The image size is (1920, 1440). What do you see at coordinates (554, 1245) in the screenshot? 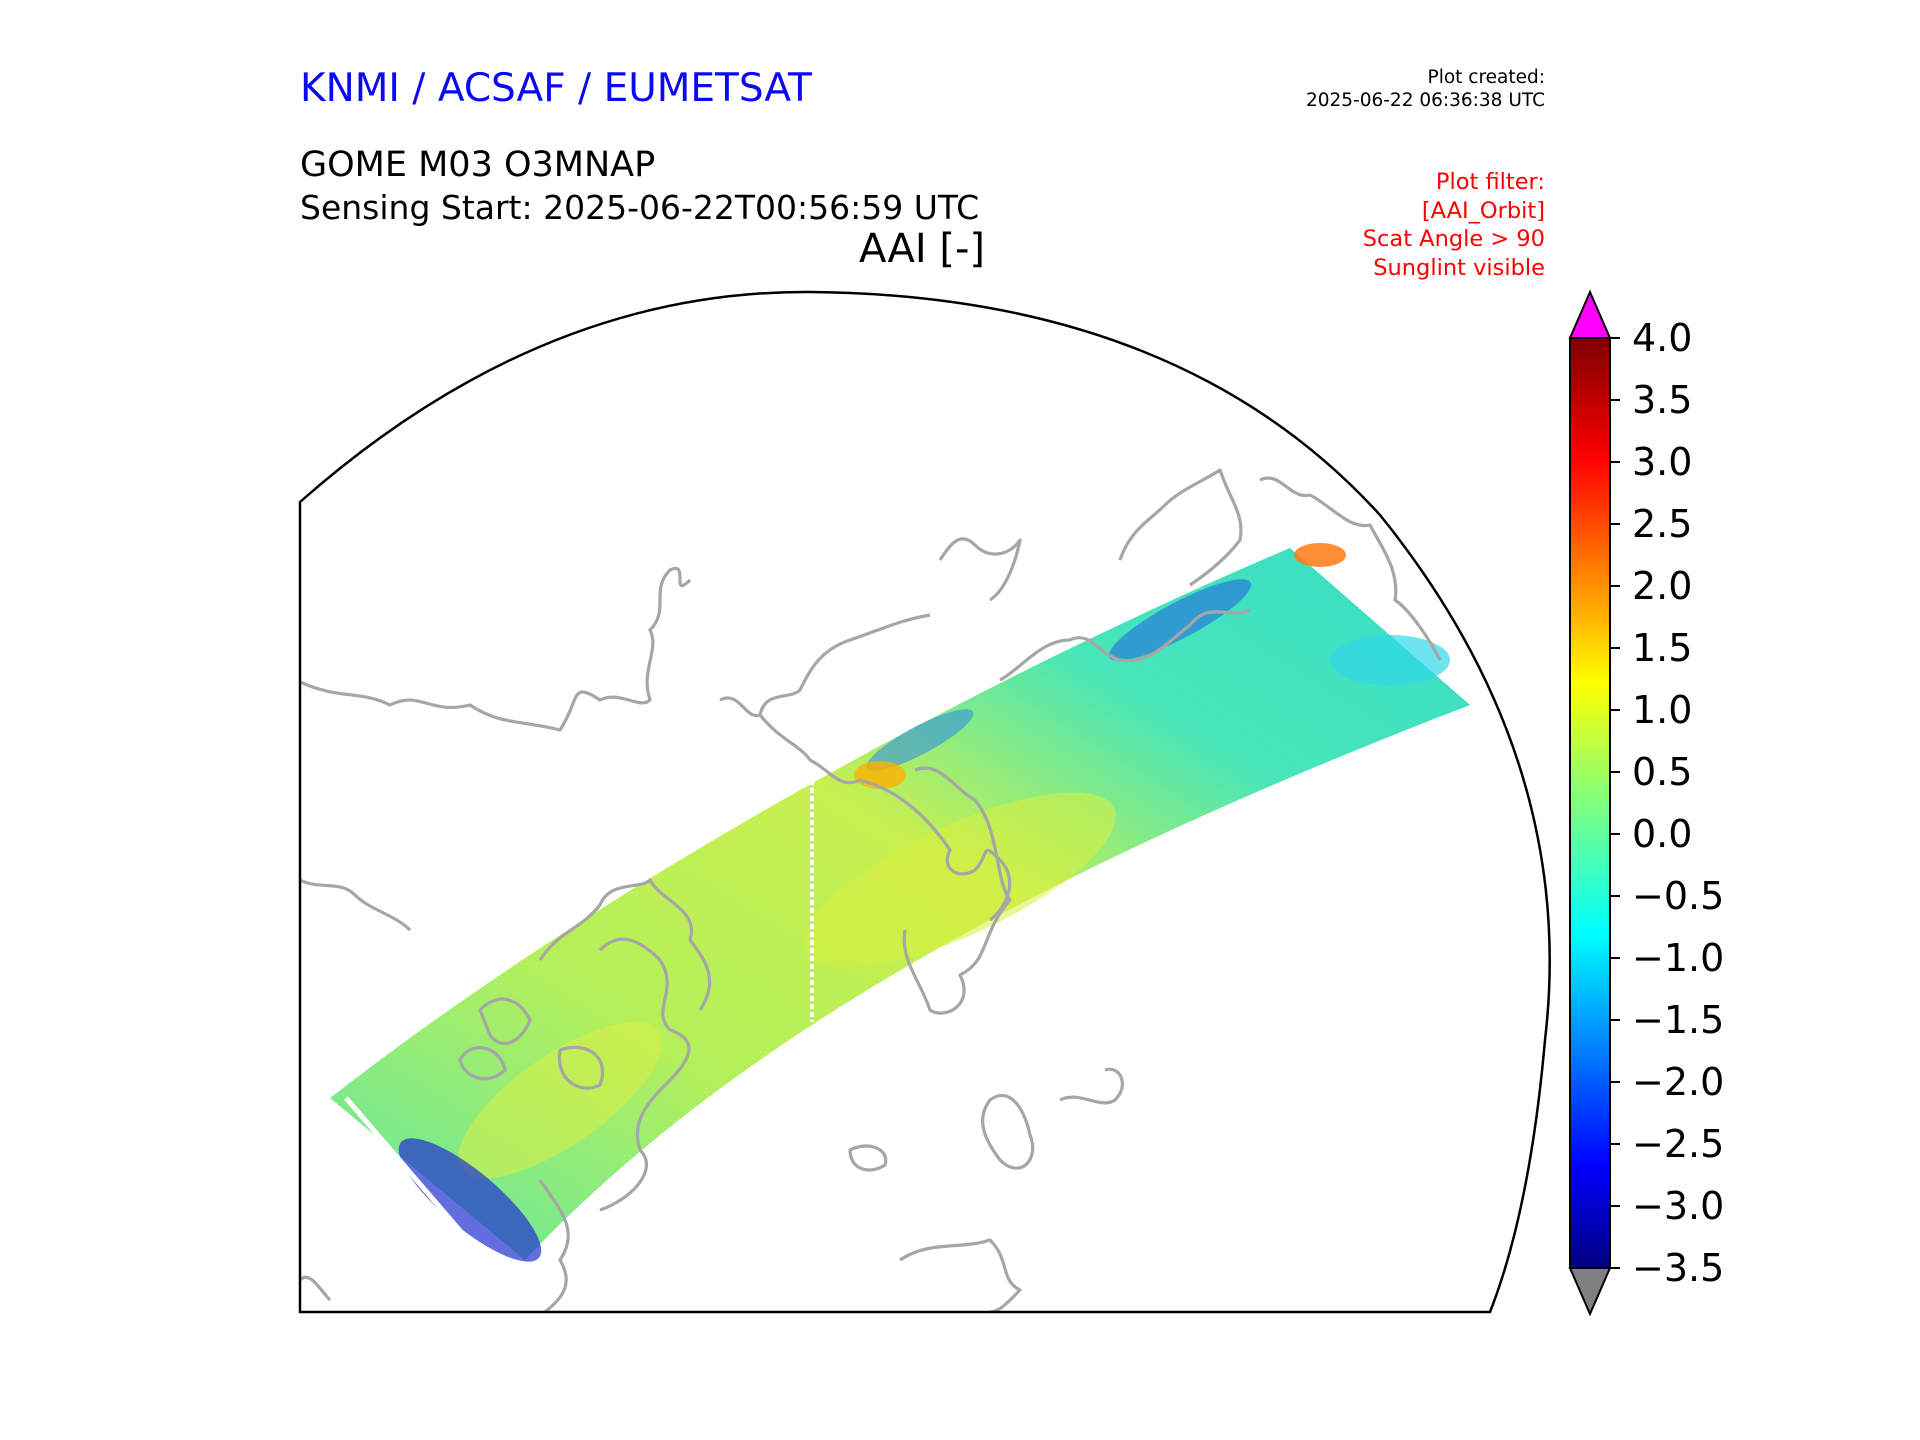
I see `coastline-labrador` at bounding box center [554, 1245].